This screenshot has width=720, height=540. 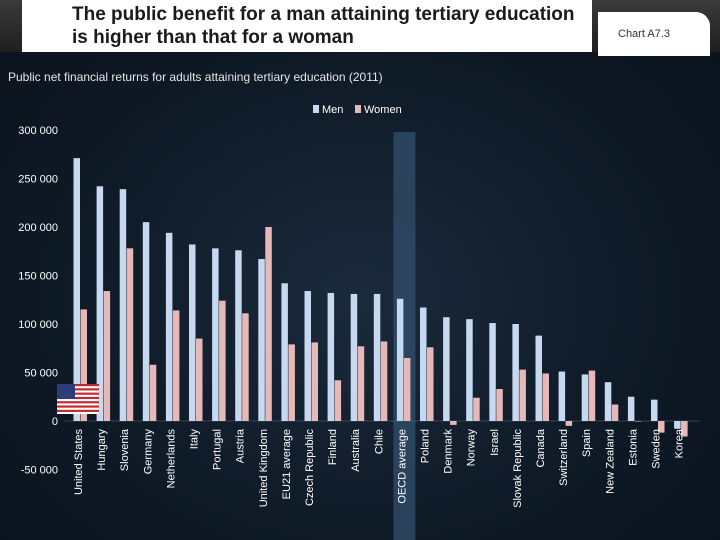 I want to click on y-tick-label: 100 000, so click(x=38, y=325).